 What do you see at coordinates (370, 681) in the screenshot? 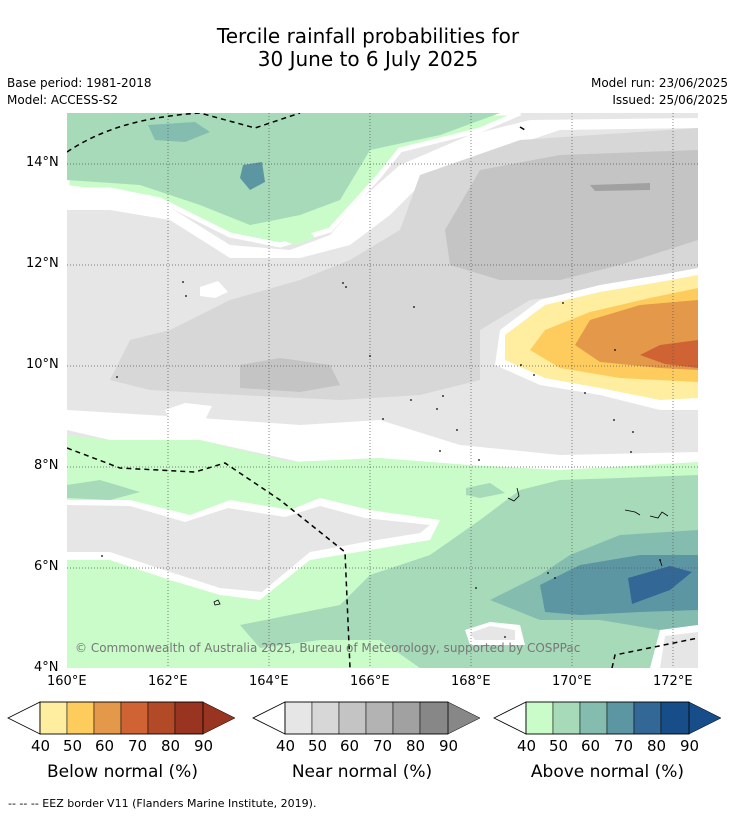
I see `lon-tick-166e: 166°E` at bounding box center [370, 681].